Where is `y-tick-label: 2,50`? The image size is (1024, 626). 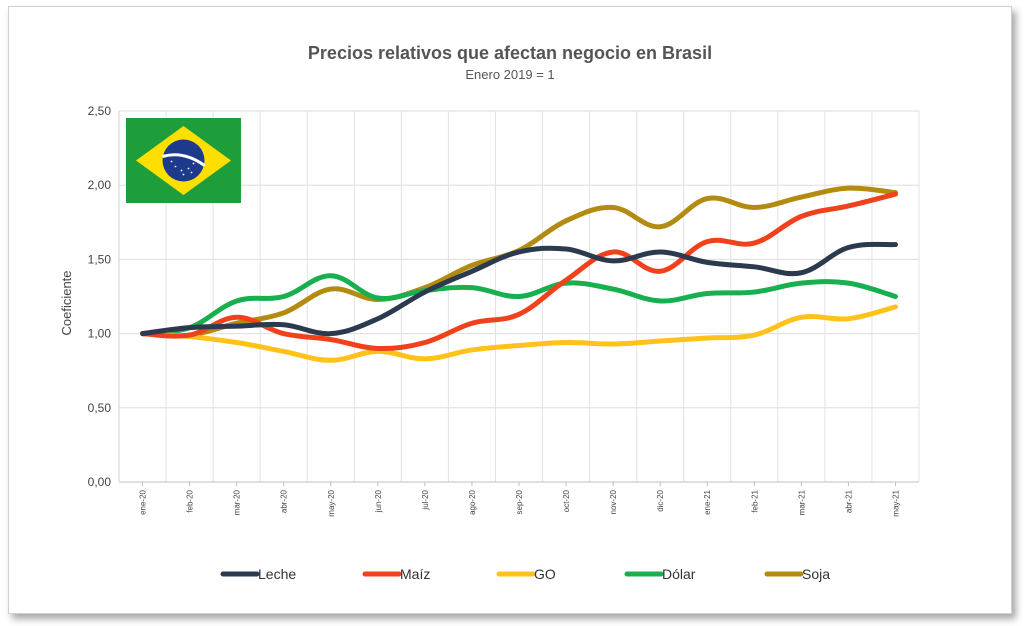
y-tick-label: 2,50 is located at coordinates (100, 111).